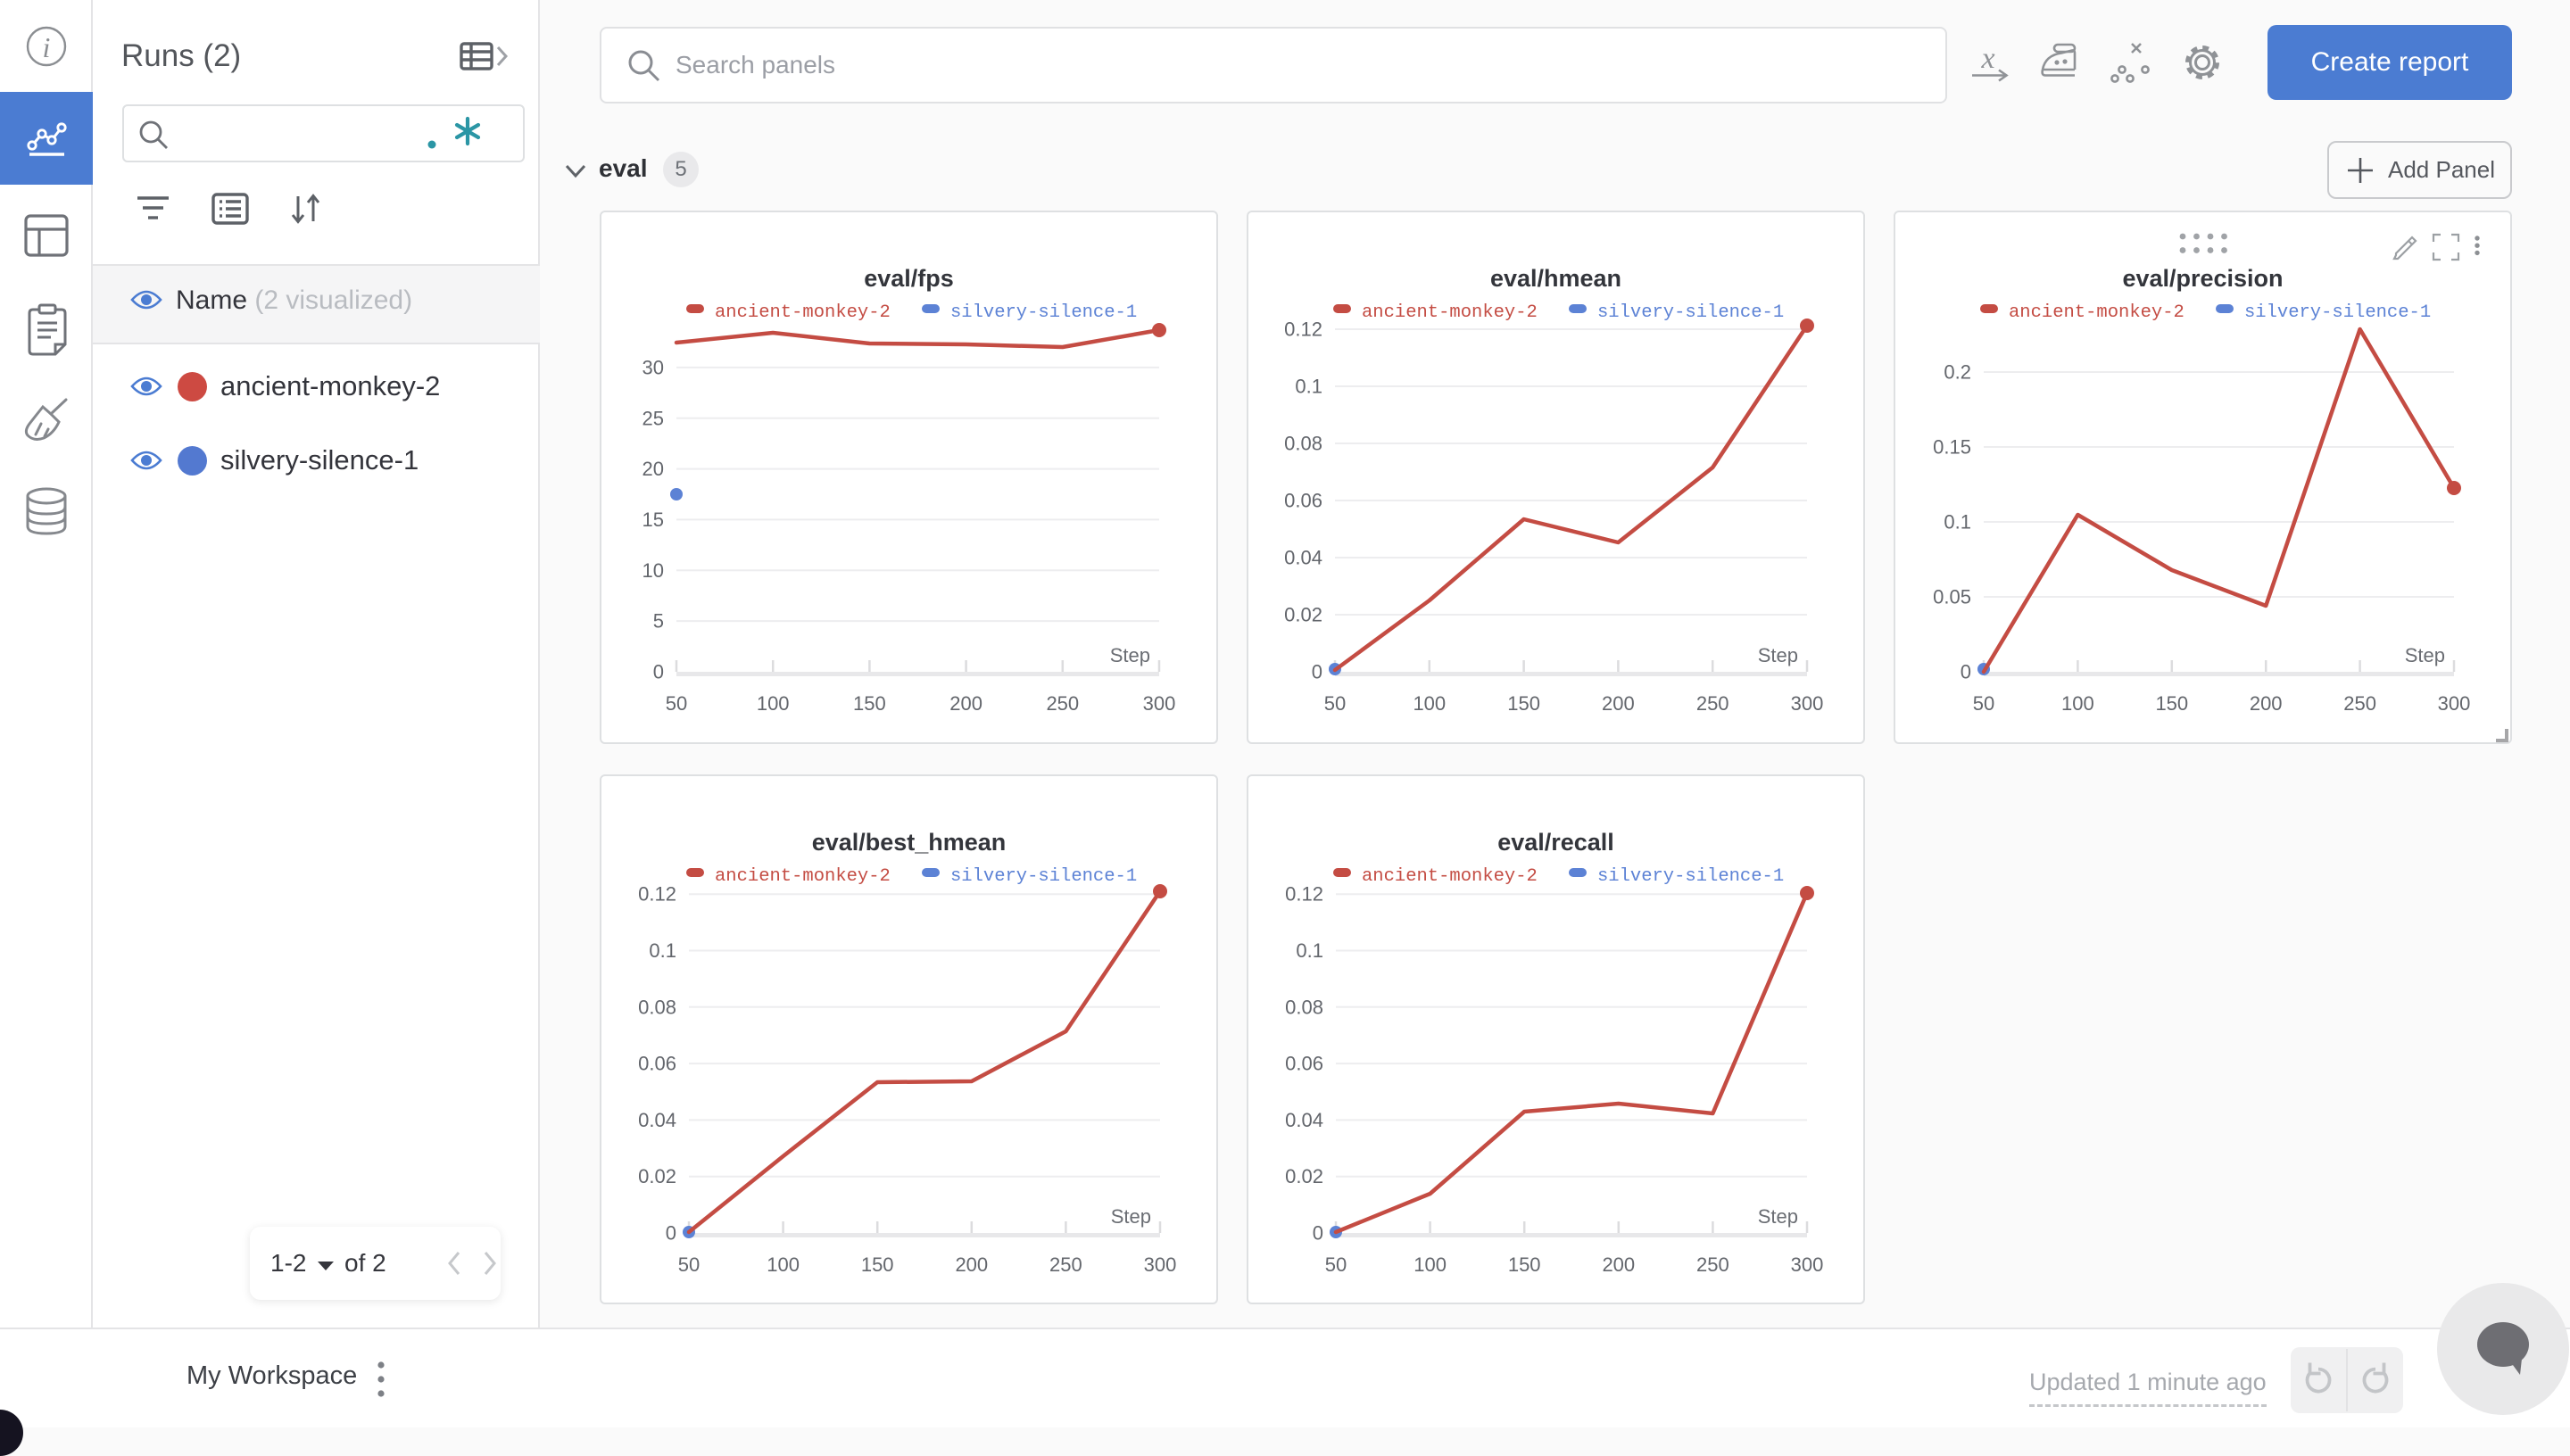 The width and height of the screenshot is (2570, 1456). Describe the element at coordinates (1556, 843) in the screenshot. I see `svg-text: eval/recall` at that location.